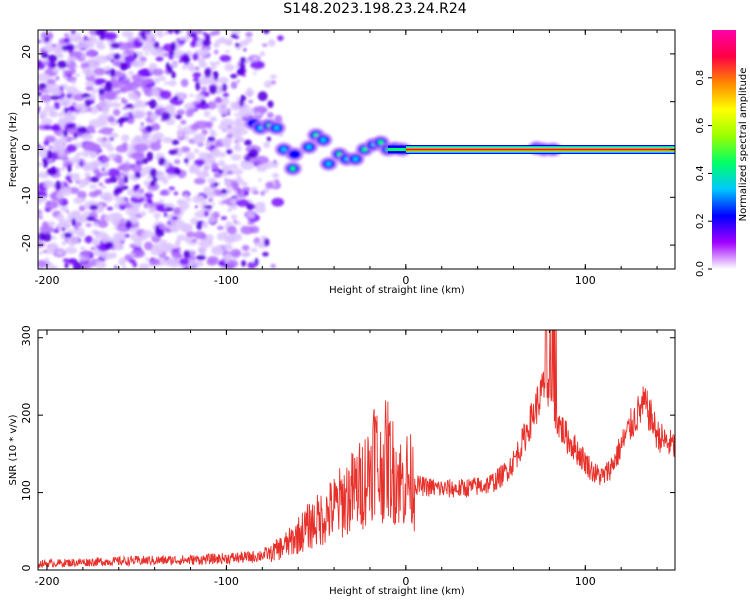 This screenshot has width=750, height=600. Describe the element at coordinates (26, 100) in the screenshot. I see `y-tick-label: 10` at that location.